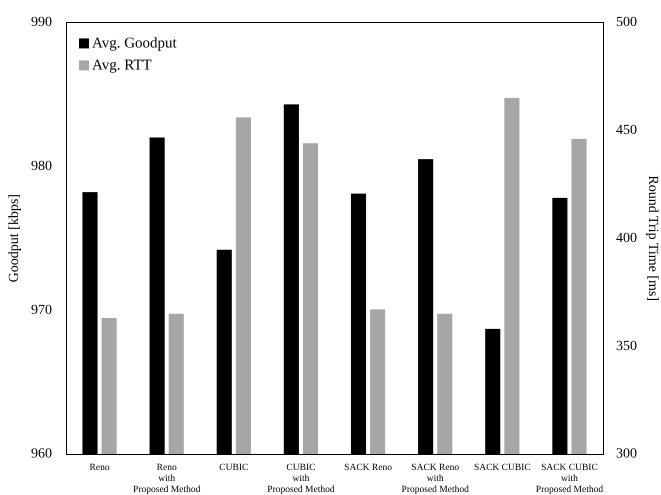 The height and width of the screenshot is (495, 661). What do you see at coordinates (570, 478) in the screenshot?
I see `x-tick-label: SACK CUBIC with Proposed Method` at bounding box center [570, 478].